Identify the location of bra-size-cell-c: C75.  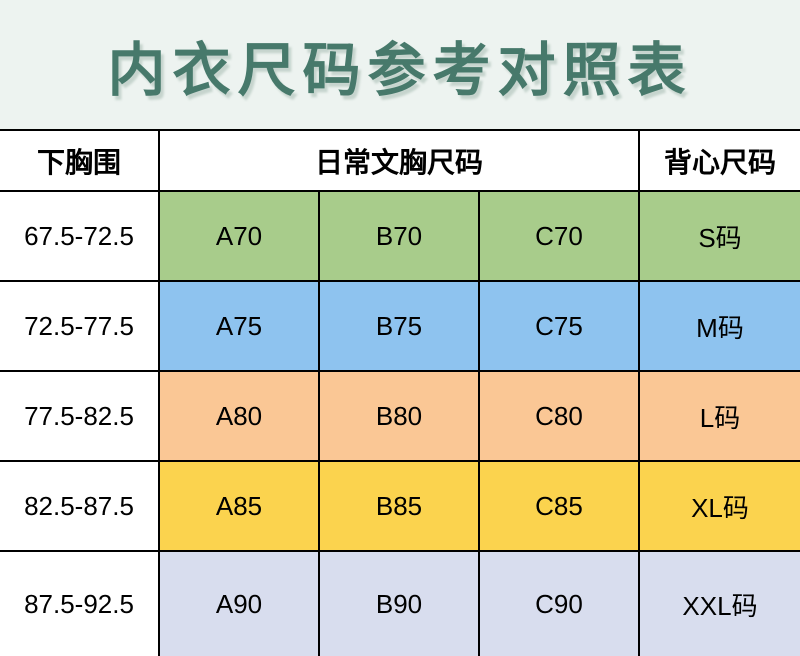
(560, 327).